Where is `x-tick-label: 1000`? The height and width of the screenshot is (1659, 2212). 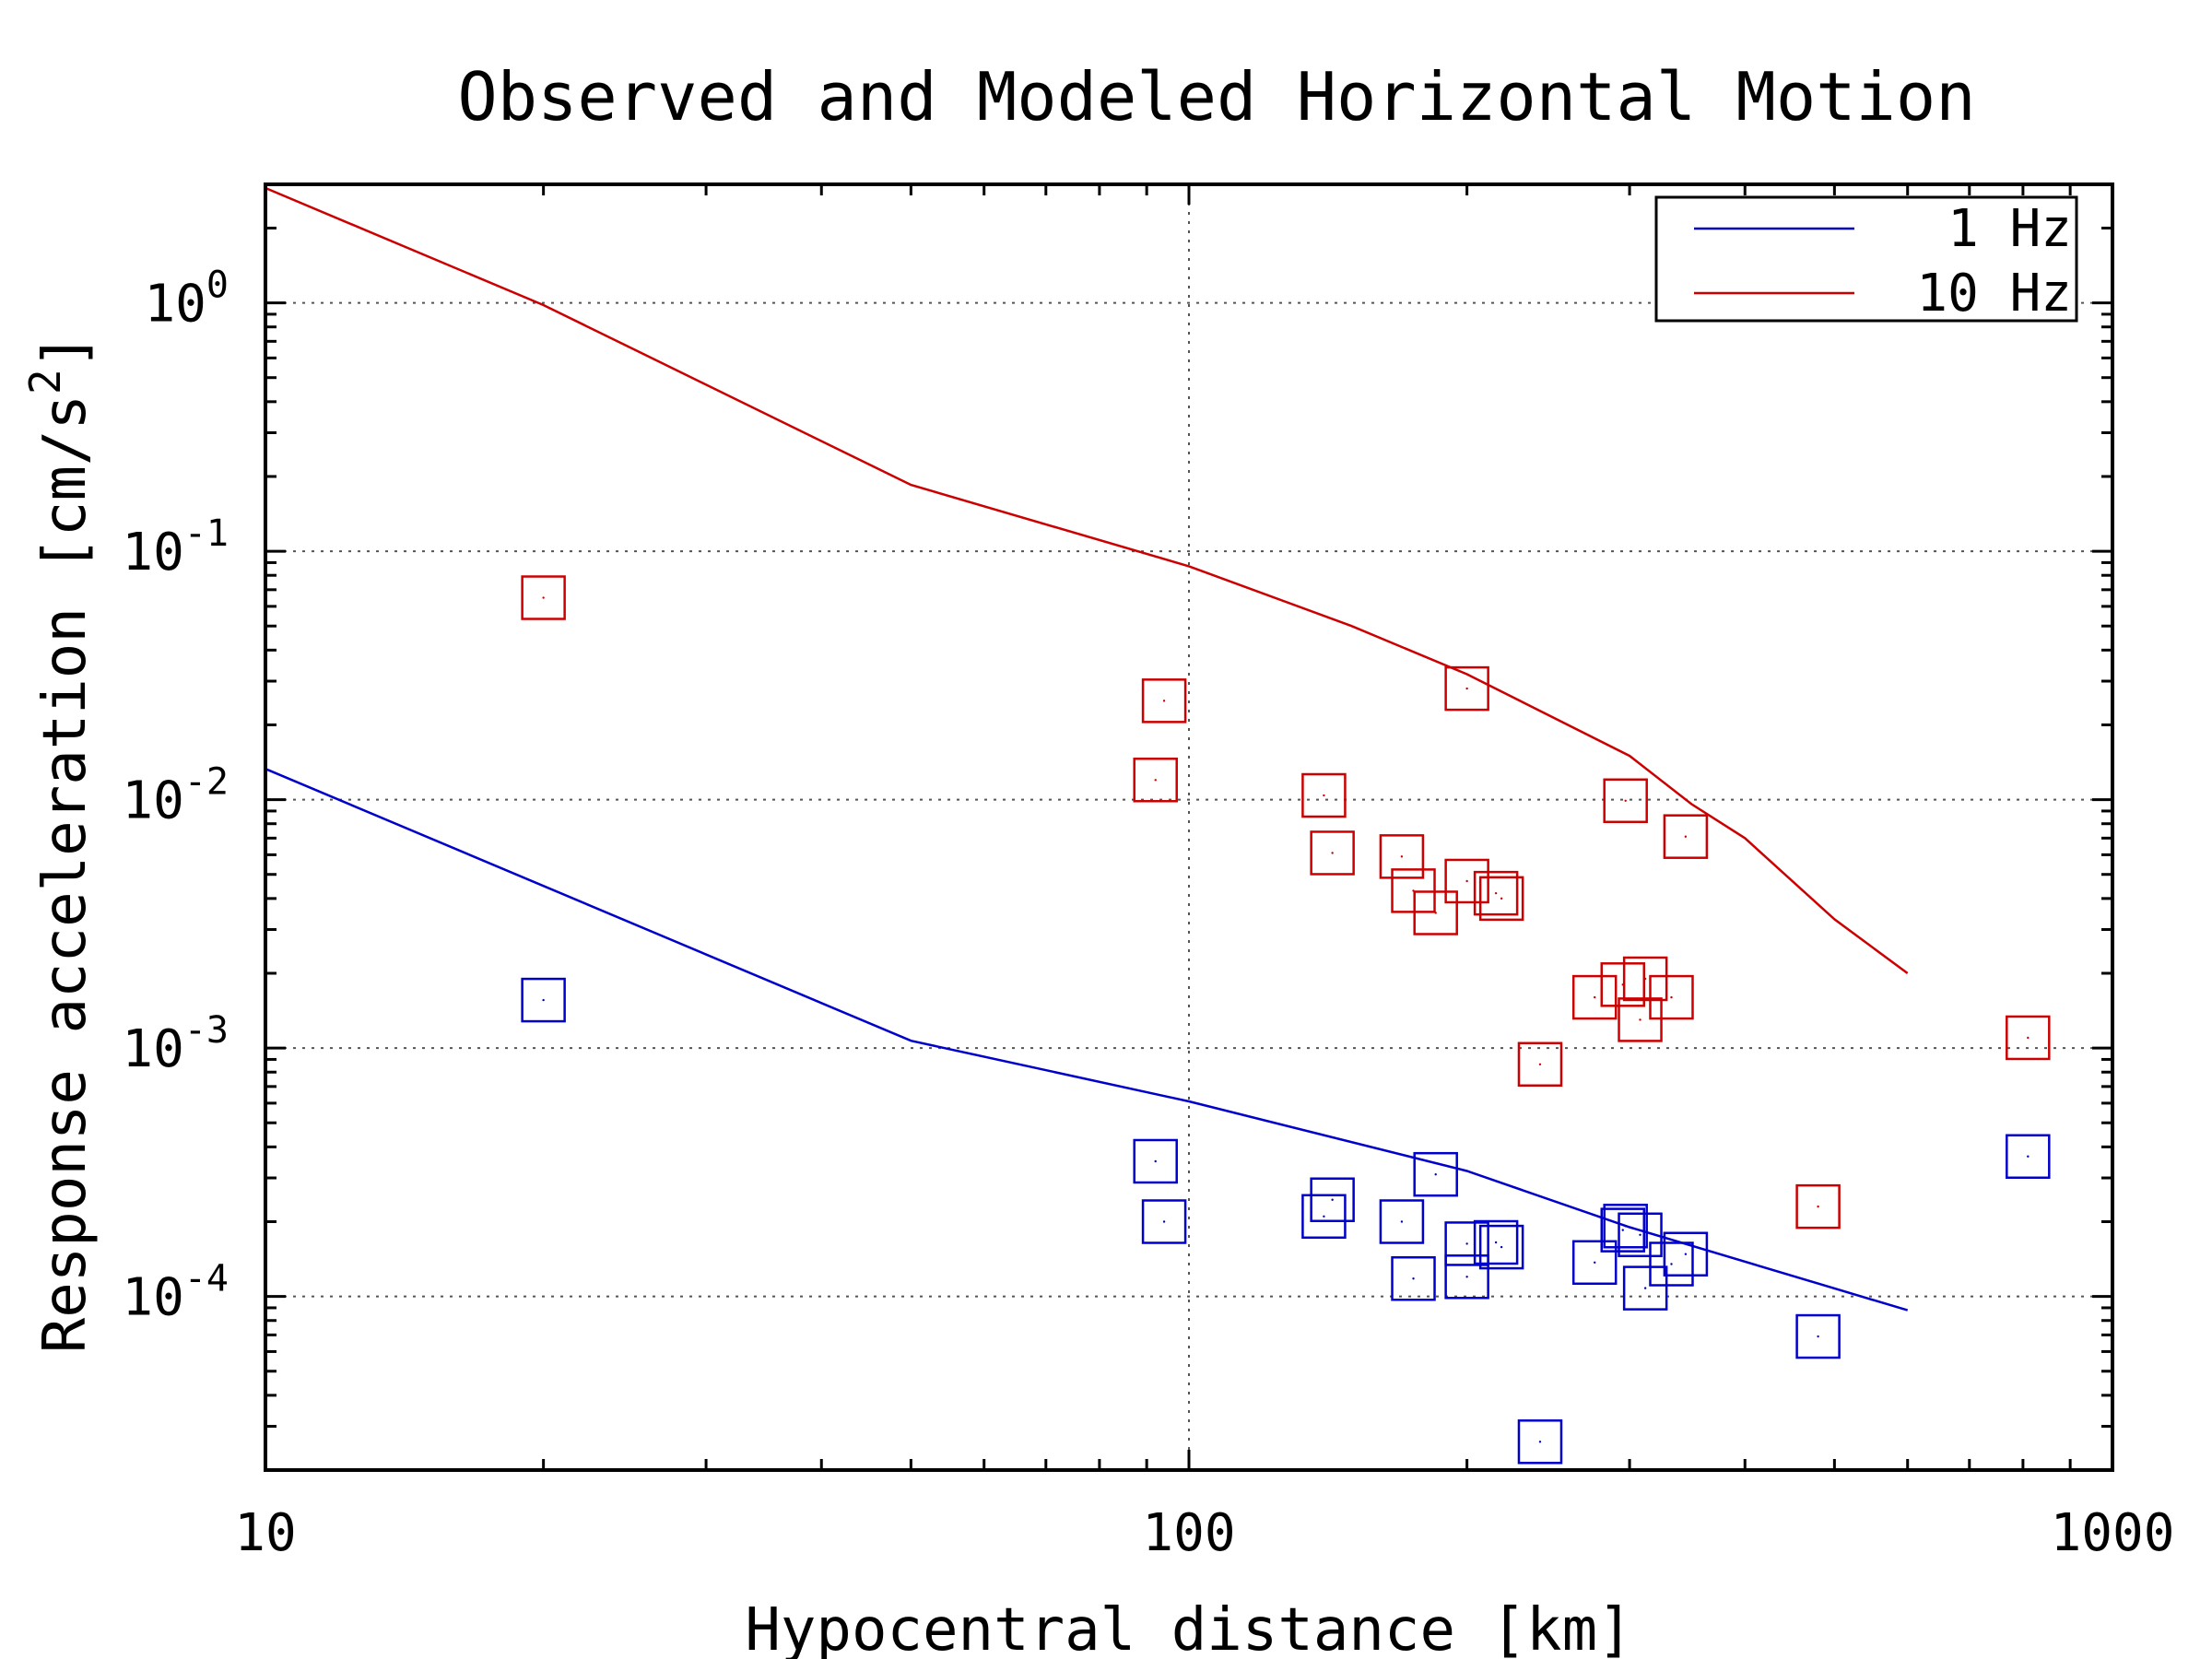 x-tick-label: 1000 is located at coordinates (2113, 1533).